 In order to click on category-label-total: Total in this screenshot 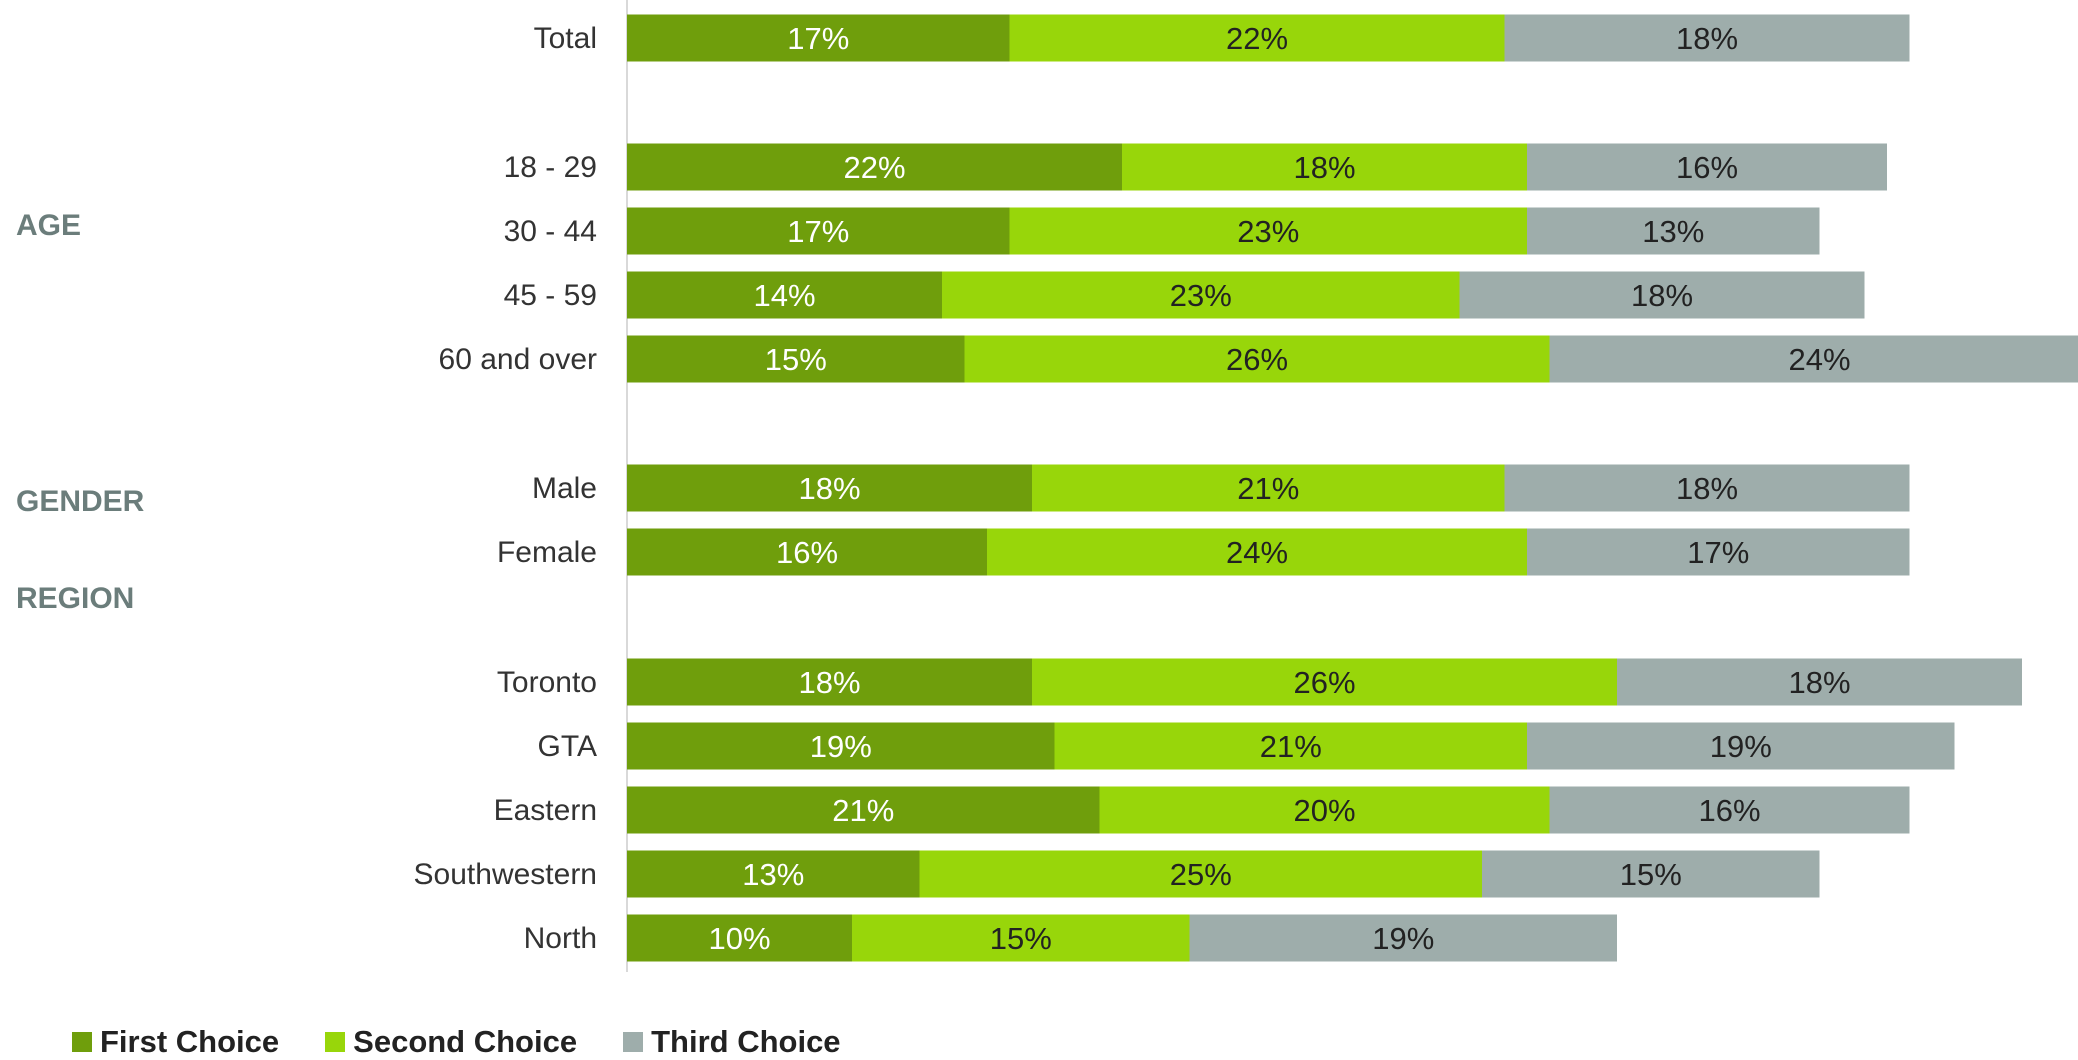, I will do `click(565, 38)`.